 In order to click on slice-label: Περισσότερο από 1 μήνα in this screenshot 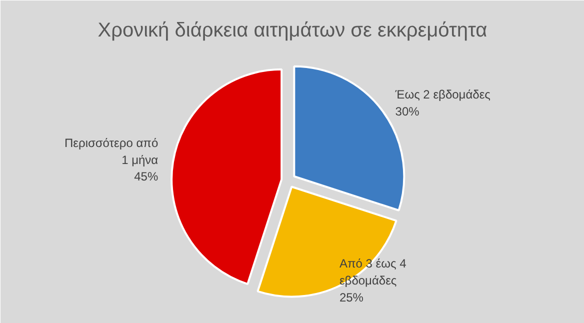, I will do `click(111, 151)`.